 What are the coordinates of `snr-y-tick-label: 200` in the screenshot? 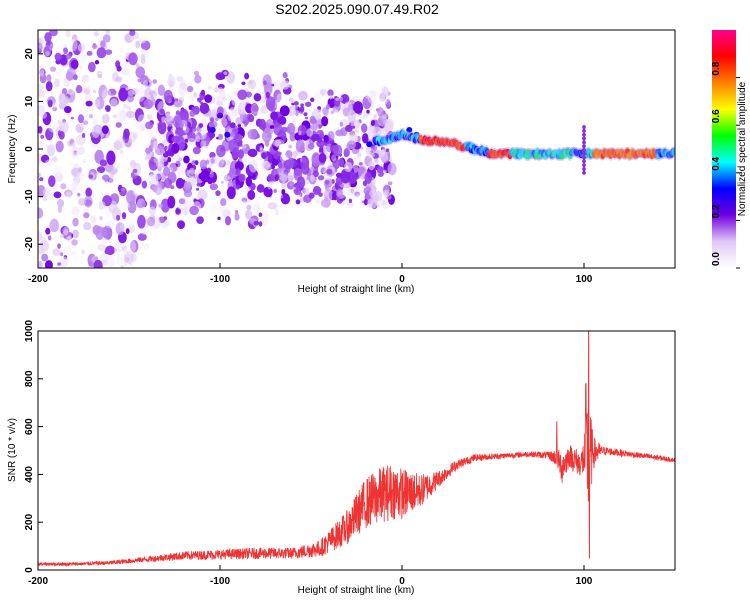 It's located at (29, 521).